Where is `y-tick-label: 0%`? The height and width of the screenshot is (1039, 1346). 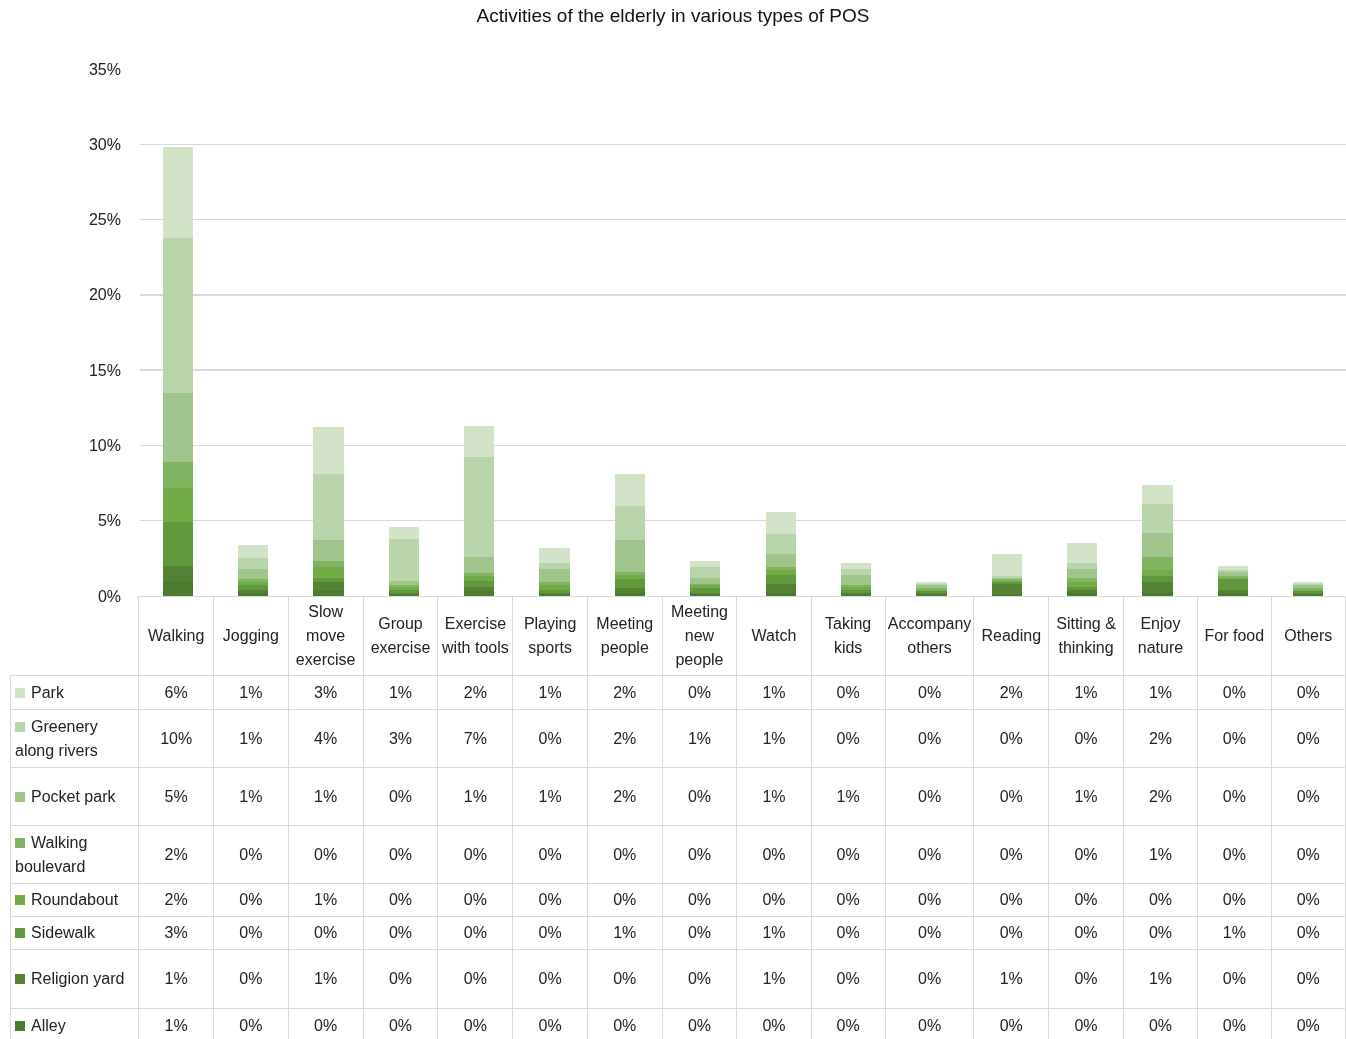
y-tick-label: 0% is located at coordinates (109, 596).